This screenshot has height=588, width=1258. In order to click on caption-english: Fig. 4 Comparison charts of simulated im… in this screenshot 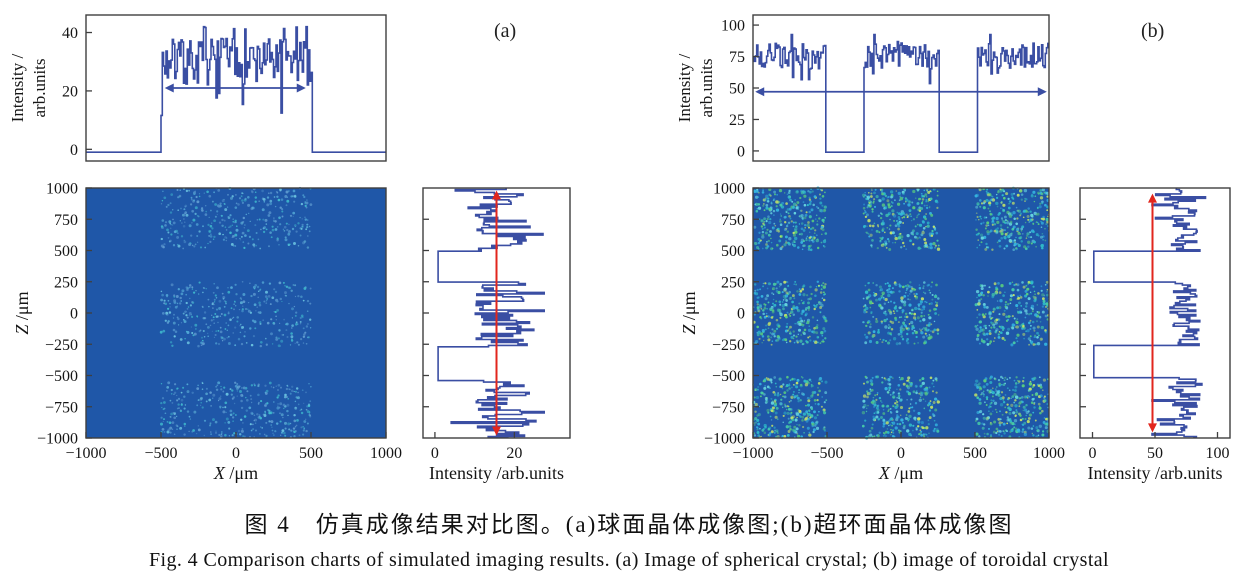, I will do `click(629, 560)`.